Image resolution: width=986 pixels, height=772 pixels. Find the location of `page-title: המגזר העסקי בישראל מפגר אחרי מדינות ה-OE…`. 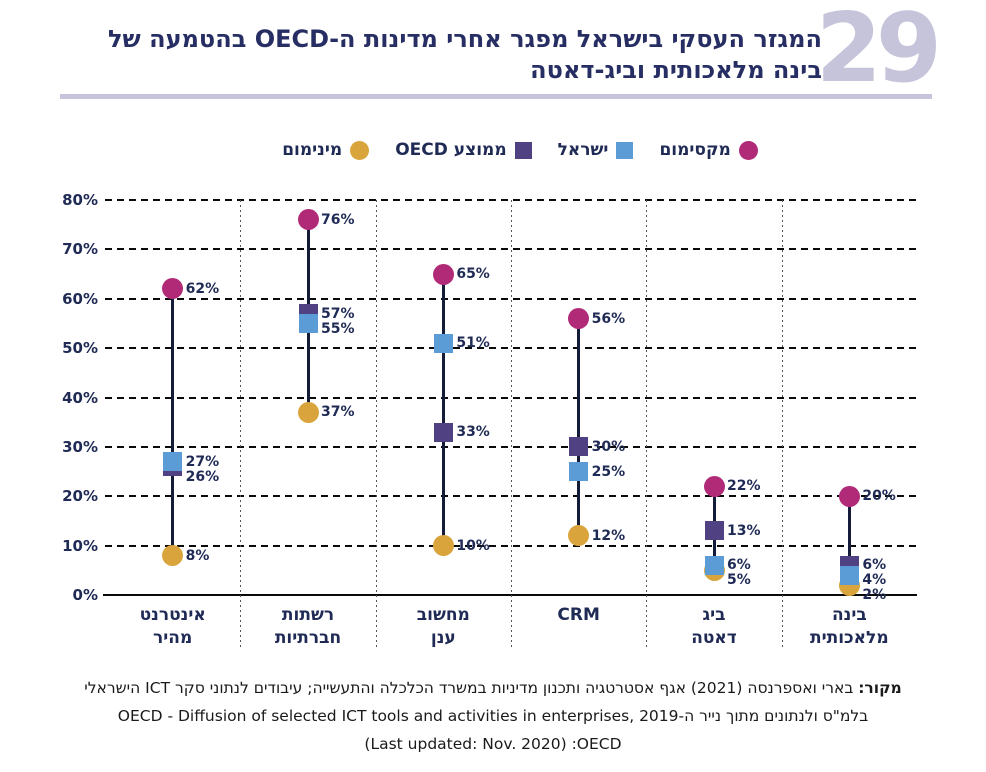

page-title: המגזר העסקי בישראל מפגר אחרי מדינות ה-OE… is located at coordinates (465, 55).